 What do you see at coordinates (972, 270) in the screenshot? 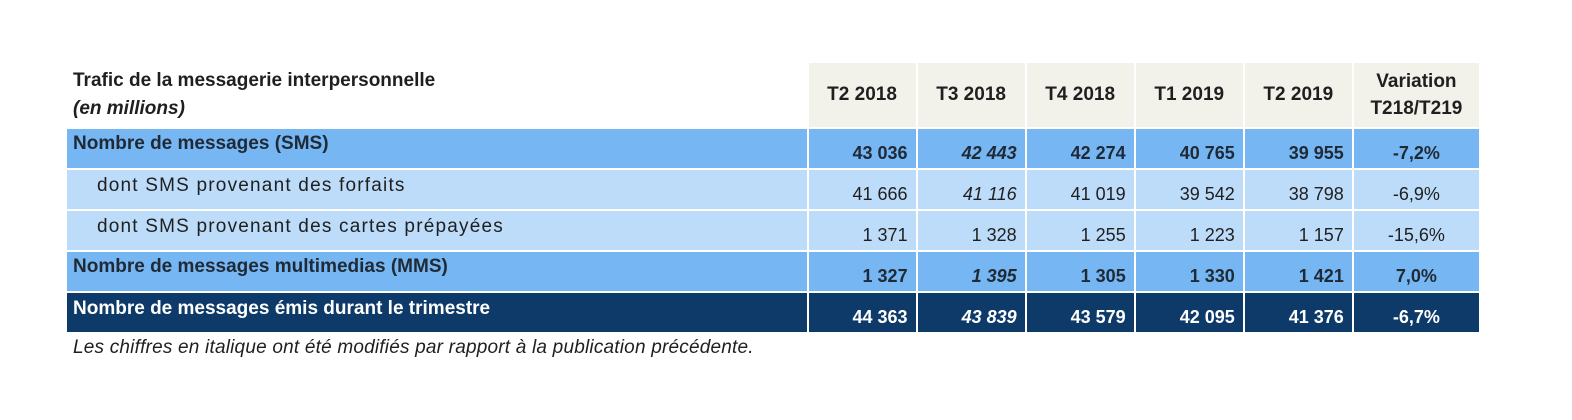
I see `cell-value: 1 395` at bounding box center [972, 270].